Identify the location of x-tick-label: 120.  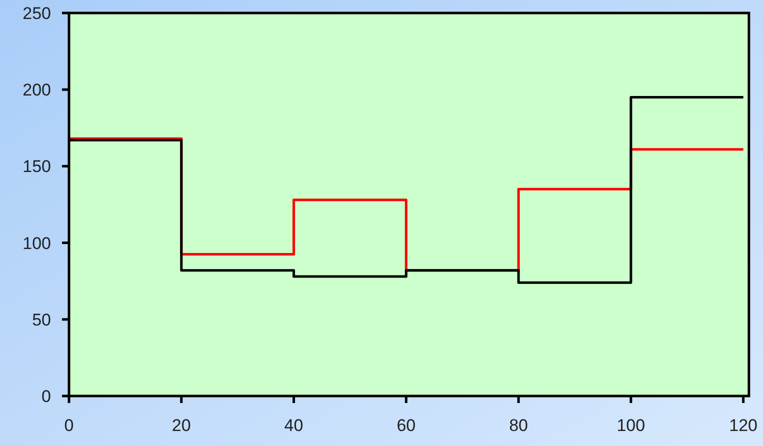
(743, 425).